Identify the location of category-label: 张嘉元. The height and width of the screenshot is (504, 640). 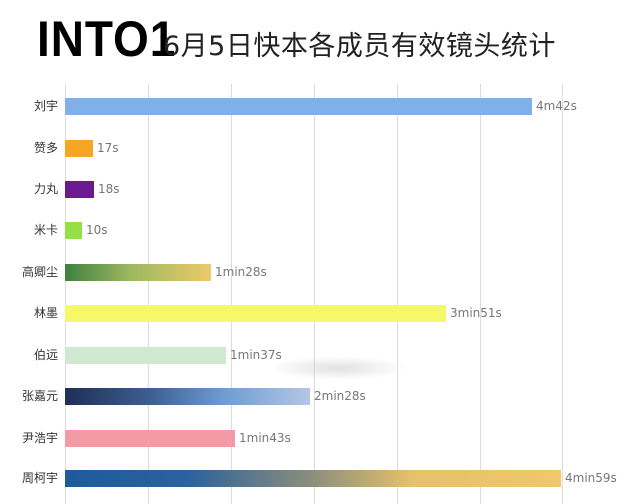
(39, 396).